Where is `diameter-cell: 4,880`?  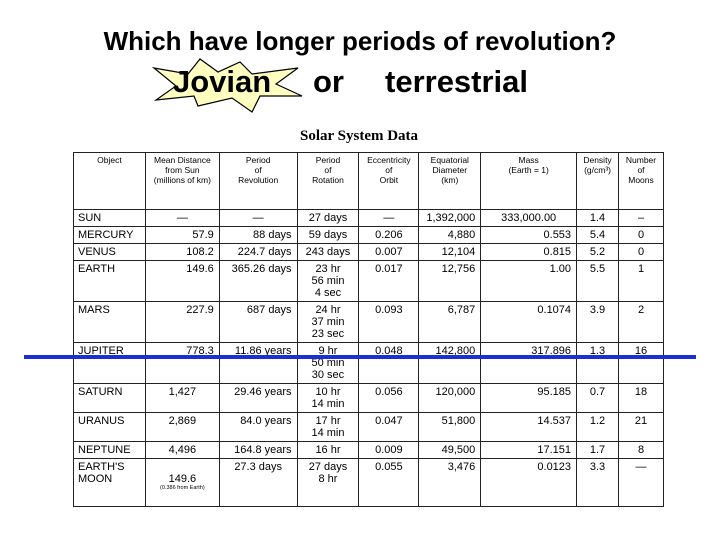 diameter-cell: 4,880 is located at coordinates (450, 235).